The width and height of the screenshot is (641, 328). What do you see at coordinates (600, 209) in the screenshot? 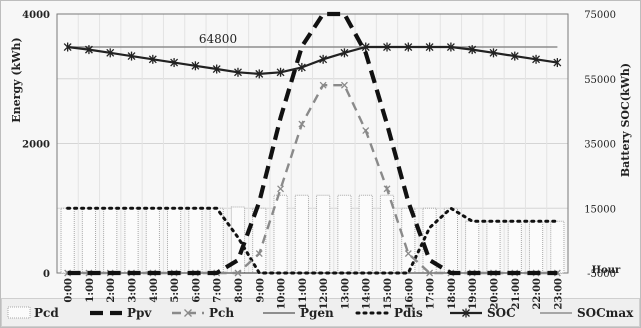
I see `y-tick-right: 15000` at bounding box center [600, 209].